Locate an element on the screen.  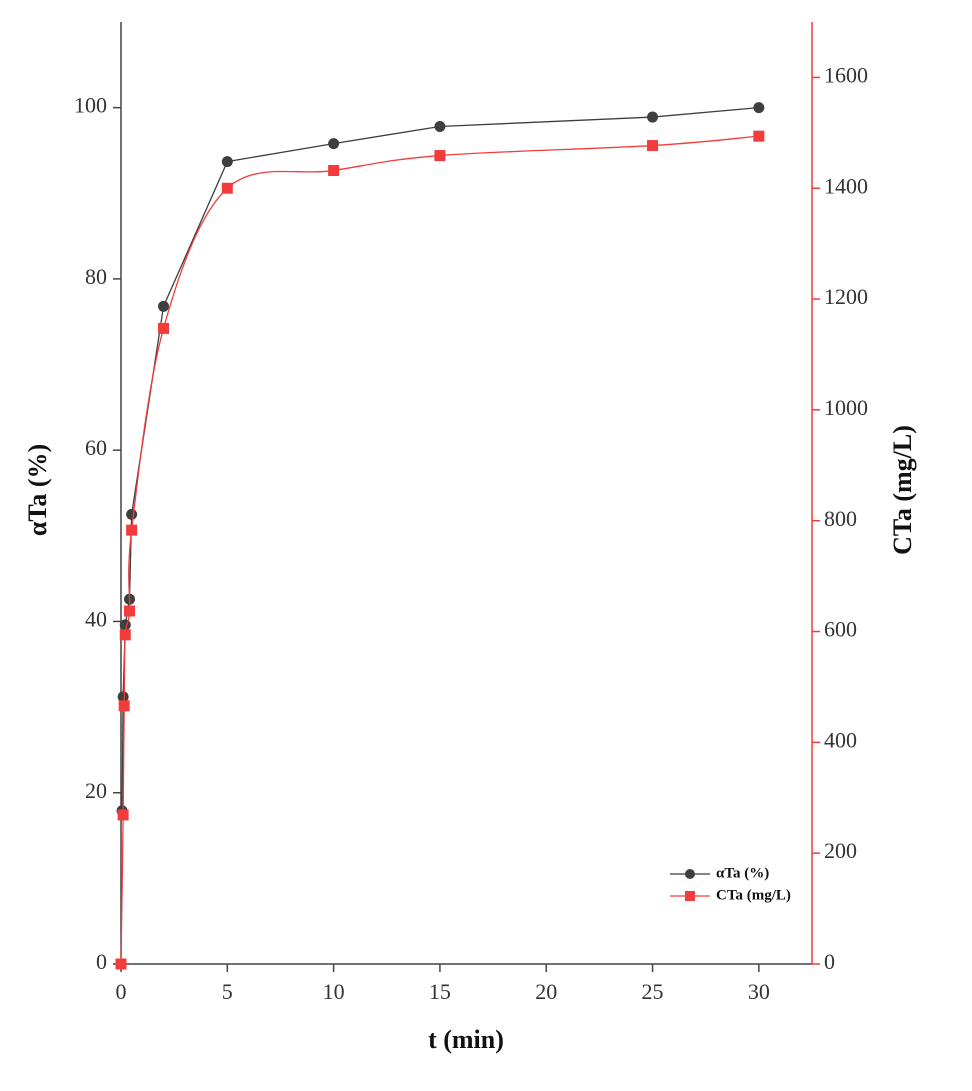
y2-tick-label: 800 is located at coordinates (840, 518).